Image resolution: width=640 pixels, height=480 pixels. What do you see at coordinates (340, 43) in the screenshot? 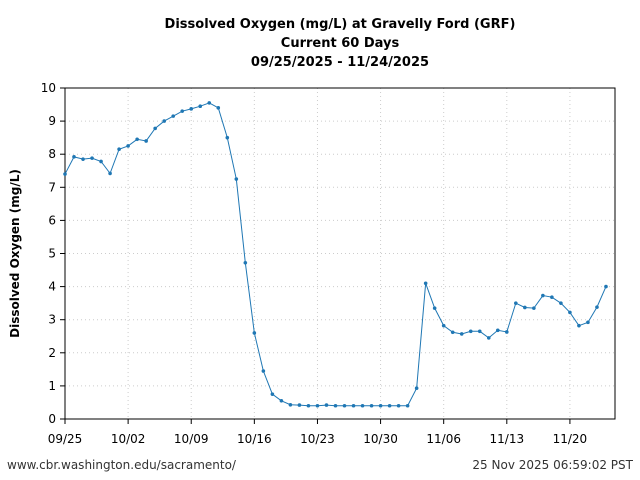
I see `chart-title-line: Current 60 Days` at bounding box center [340, 43].